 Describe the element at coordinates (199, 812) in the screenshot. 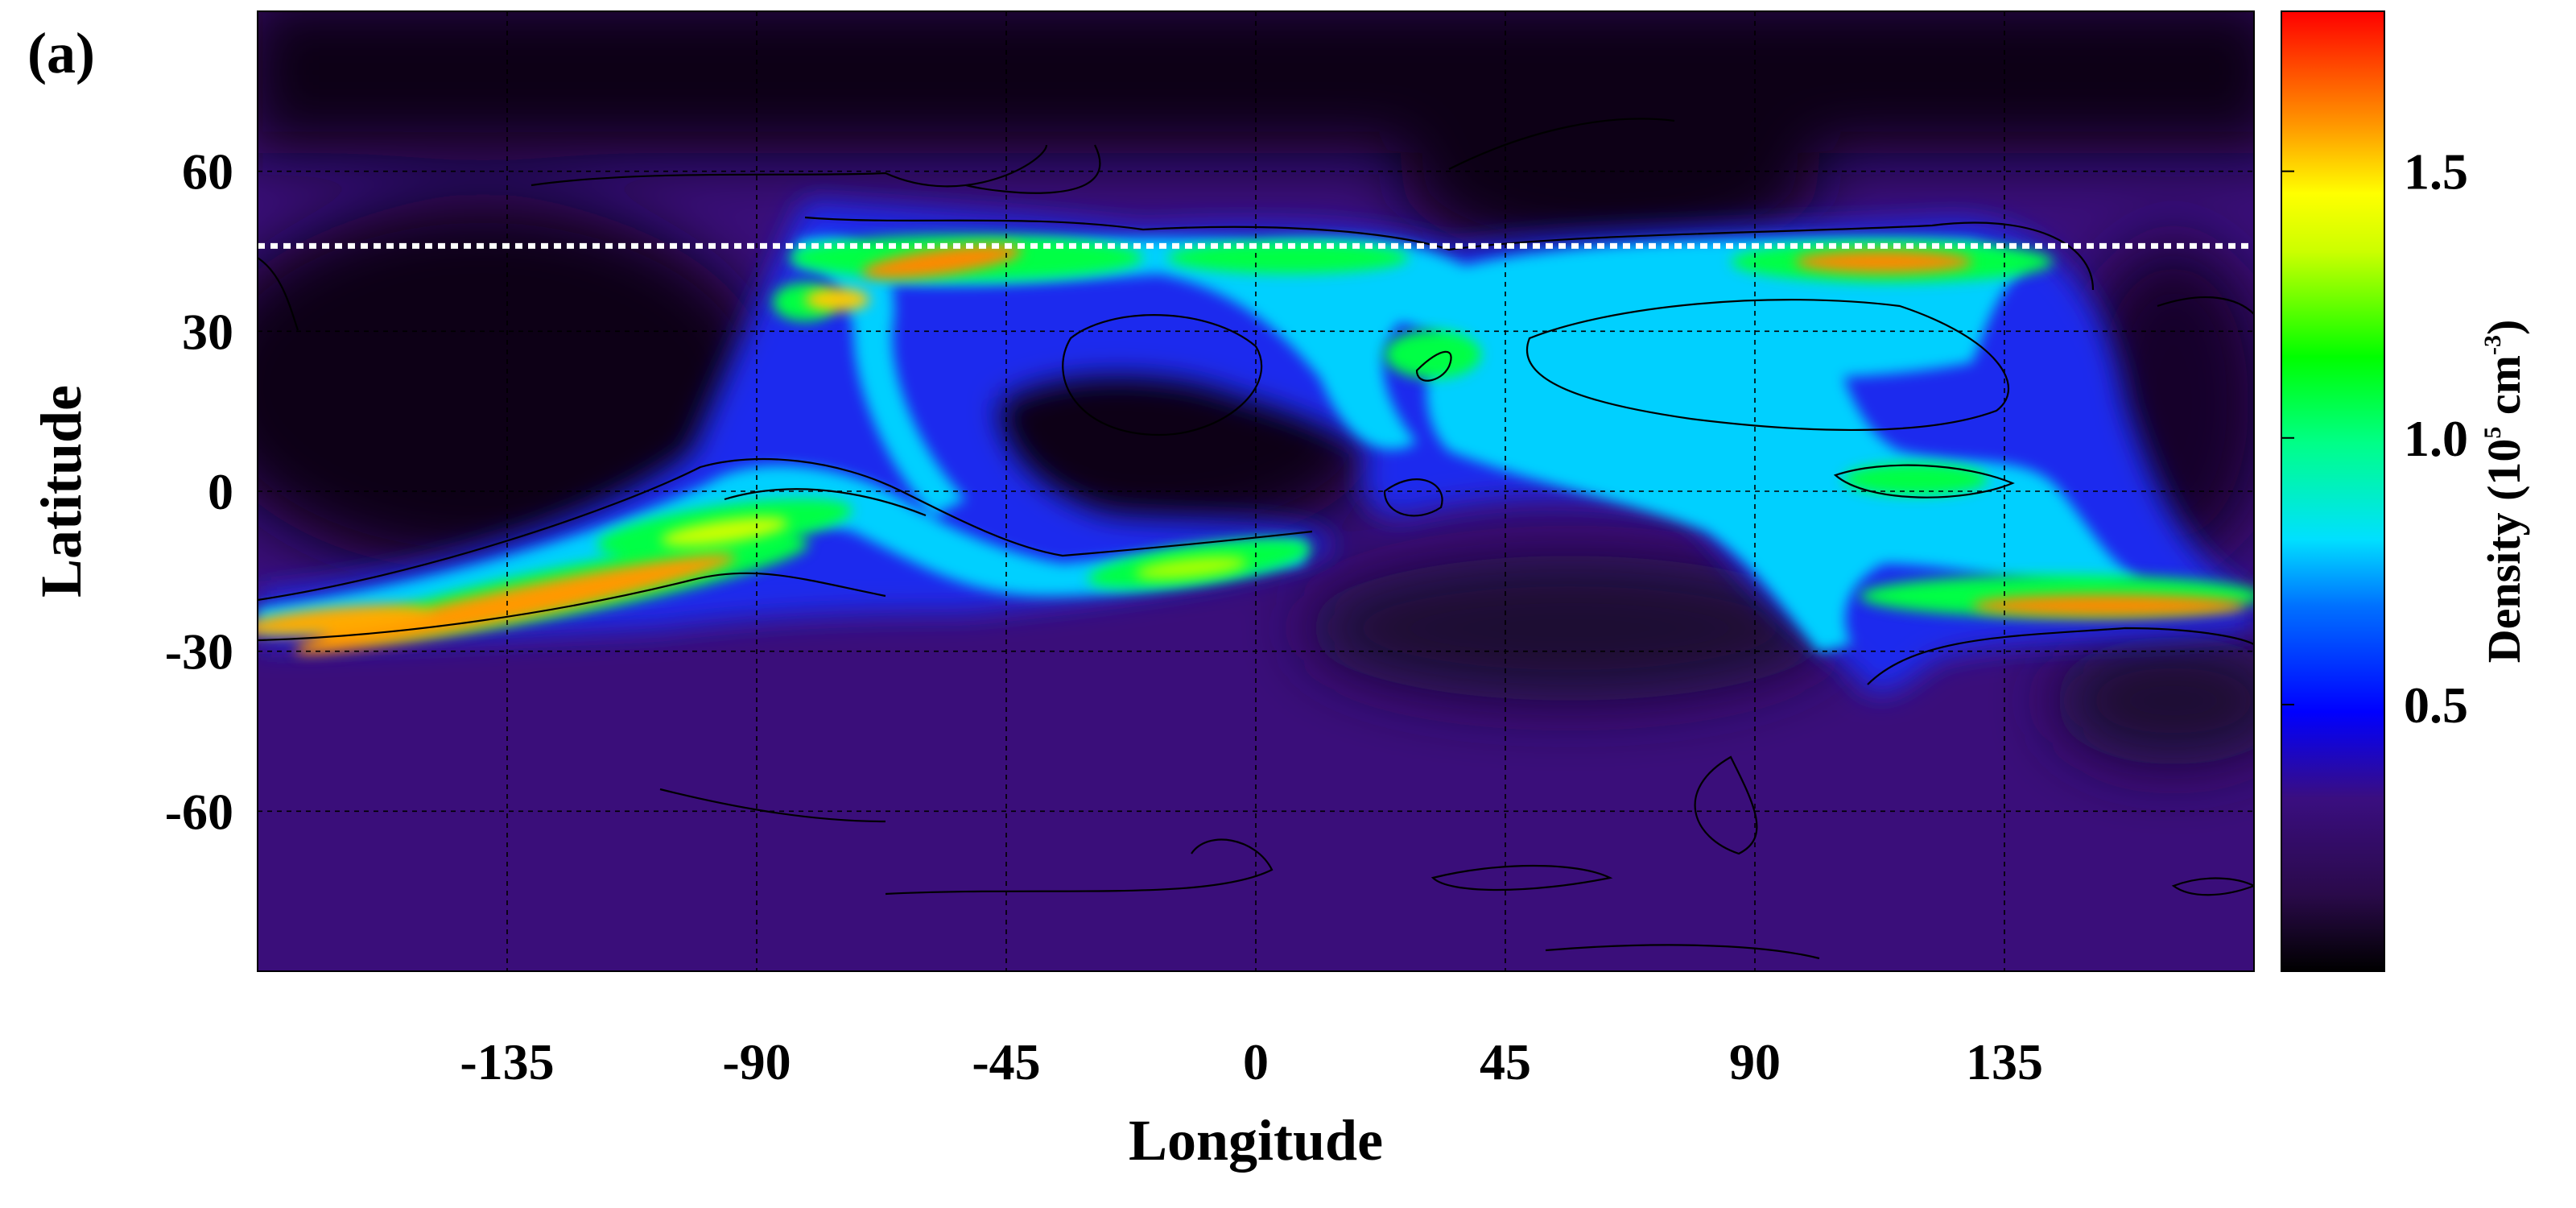

I see `y-tick-label: -60` at that location.